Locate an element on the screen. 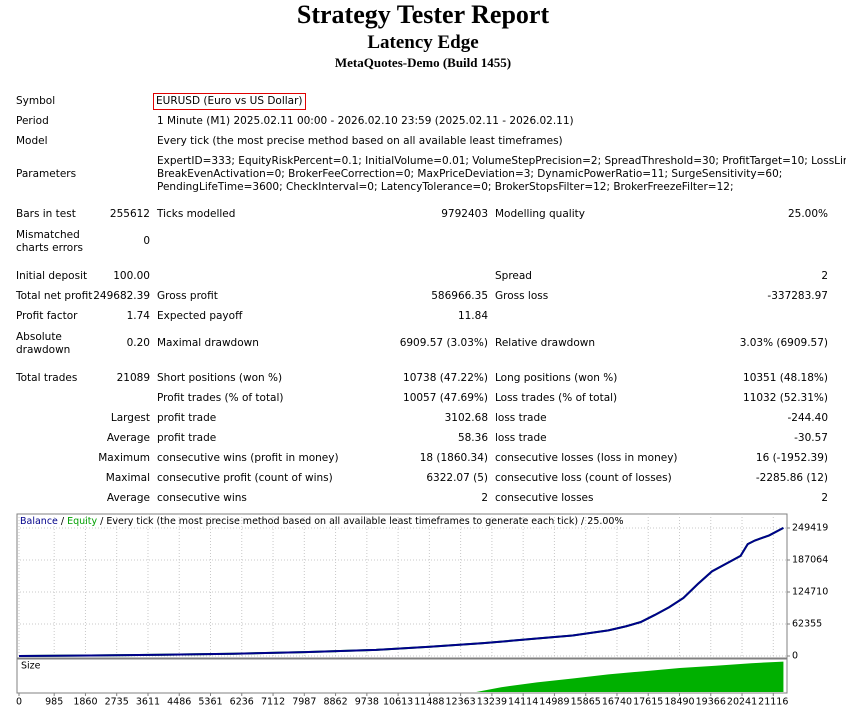 The height and width of the screenshot is (709, 846). info-label: Model is located at coordinates (32, 141).